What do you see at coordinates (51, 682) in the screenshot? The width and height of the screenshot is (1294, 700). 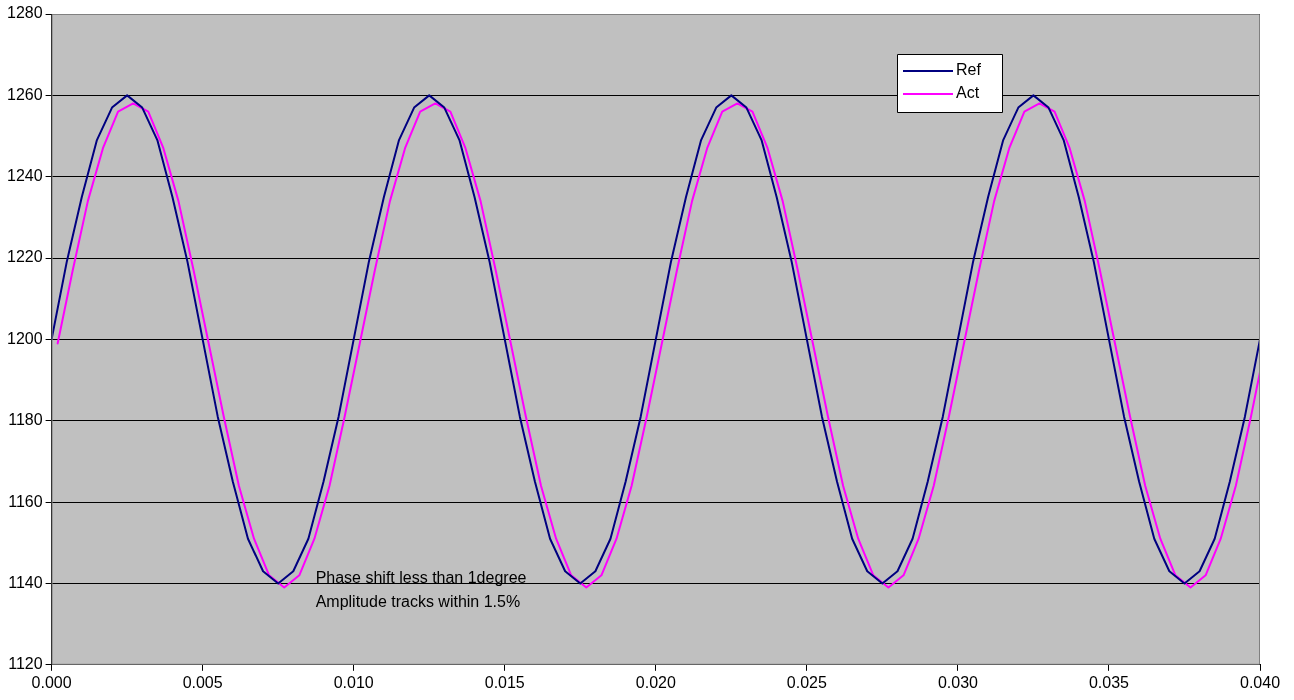 I see `x-tick-label: 0.000` at bounding box center [51, 682].